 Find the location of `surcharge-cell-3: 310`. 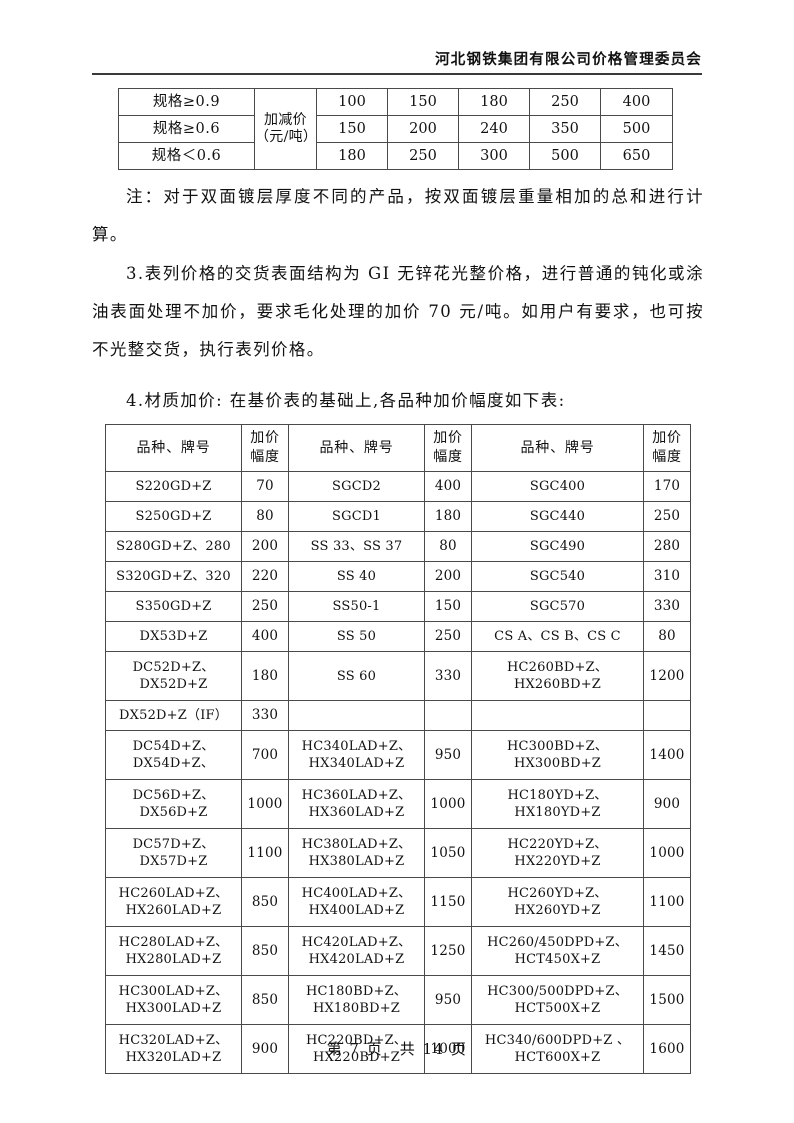

surcharge-cell-3: 310 is located at coordinates (667, 576).